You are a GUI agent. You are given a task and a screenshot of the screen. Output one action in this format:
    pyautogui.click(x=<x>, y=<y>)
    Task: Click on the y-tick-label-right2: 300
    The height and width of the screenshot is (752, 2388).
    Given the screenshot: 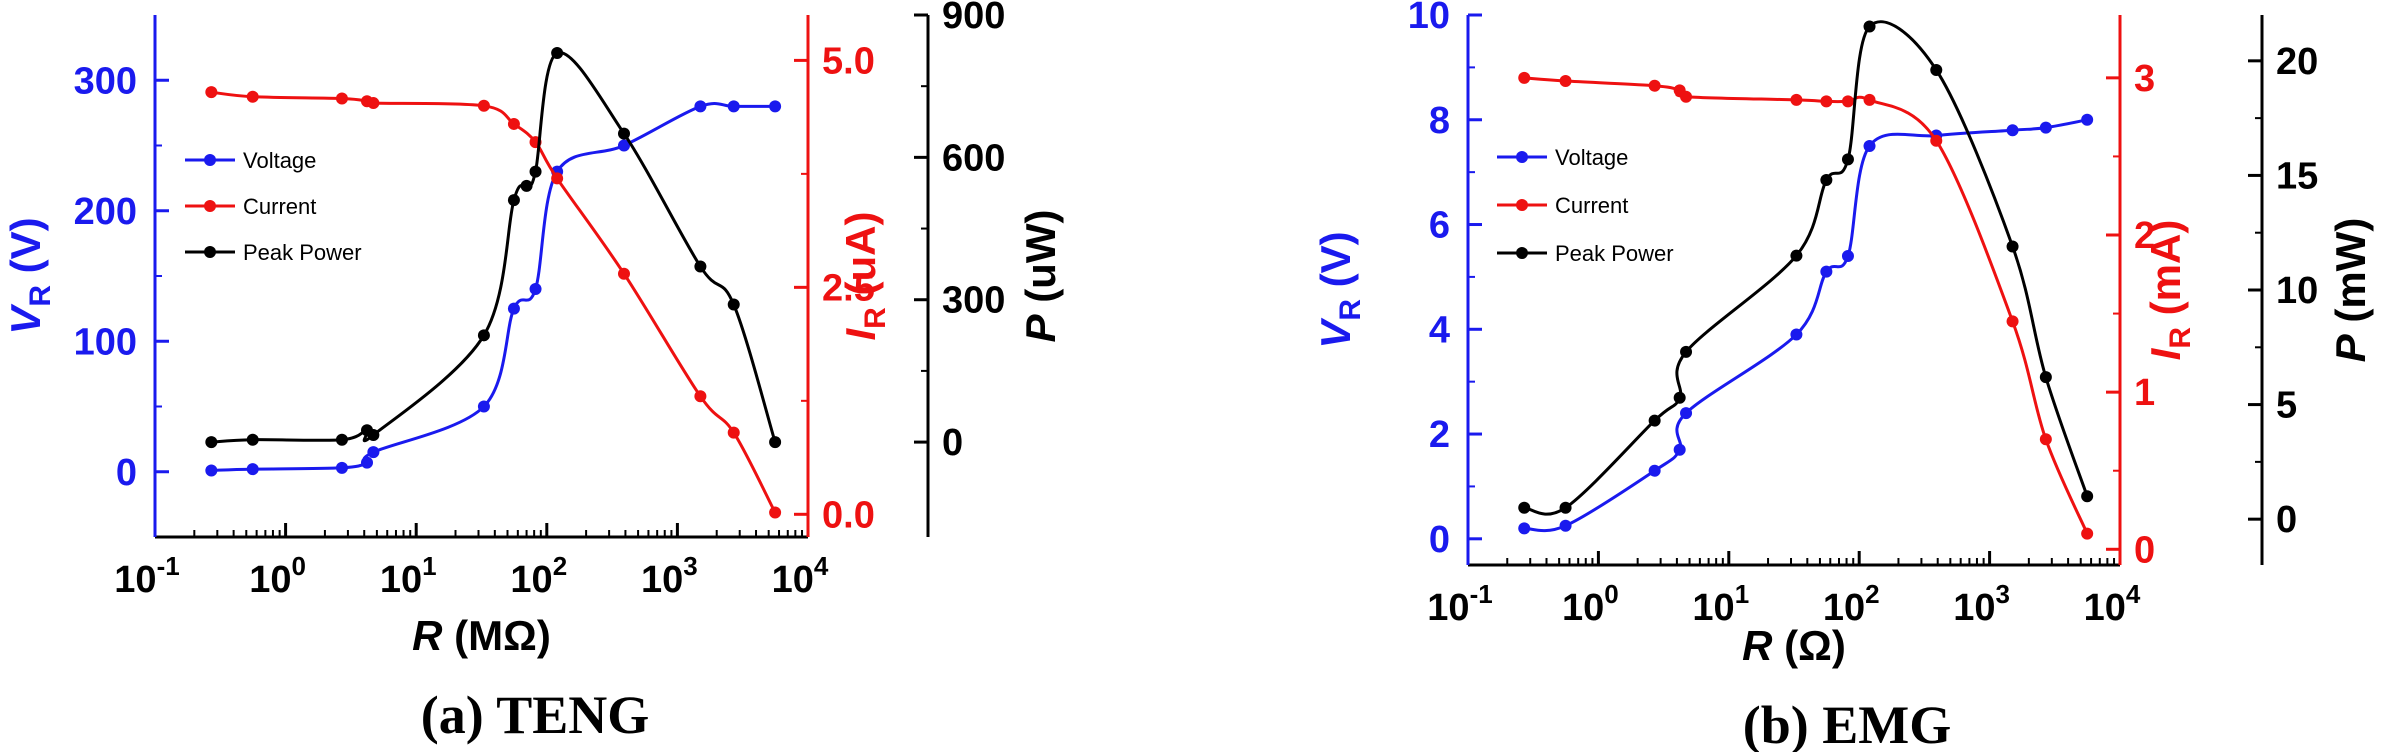 What is the action you would take?
    pyautogui.click(x=973, y=301)
    